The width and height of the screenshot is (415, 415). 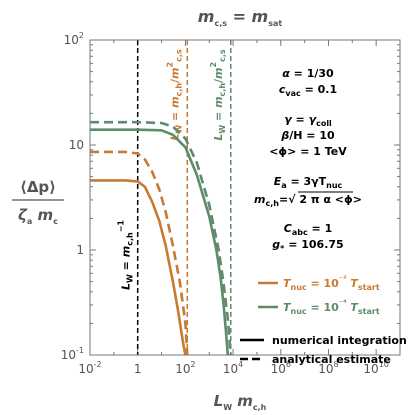 What do you see at coordinates (74, 39) in the screenshot?
I see `y-tick-label: 10²` at bounding box center [74, 39].